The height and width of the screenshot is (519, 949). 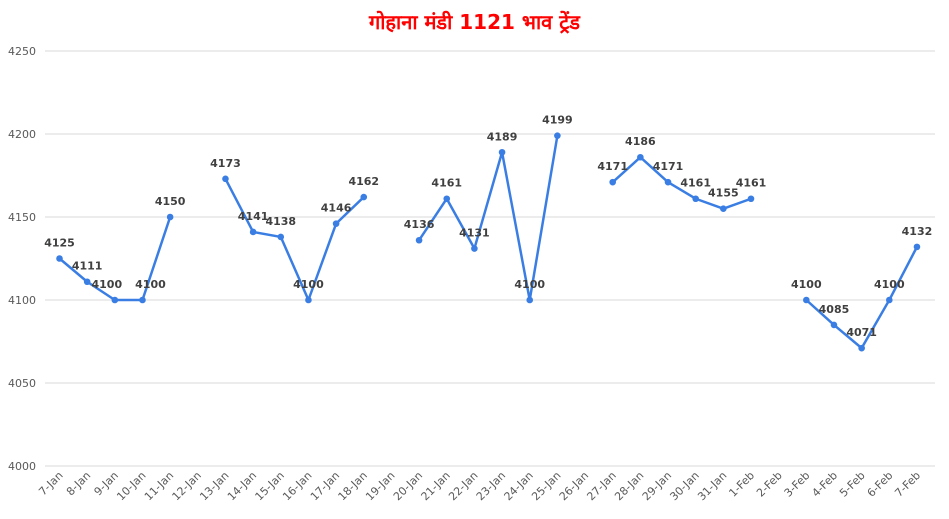 I want to click on data-label: 4132, so click(x=917, y=231).